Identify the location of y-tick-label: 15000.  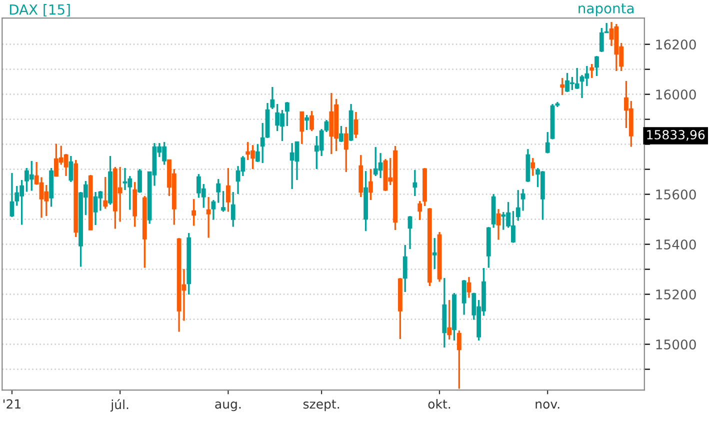
(676, 344).